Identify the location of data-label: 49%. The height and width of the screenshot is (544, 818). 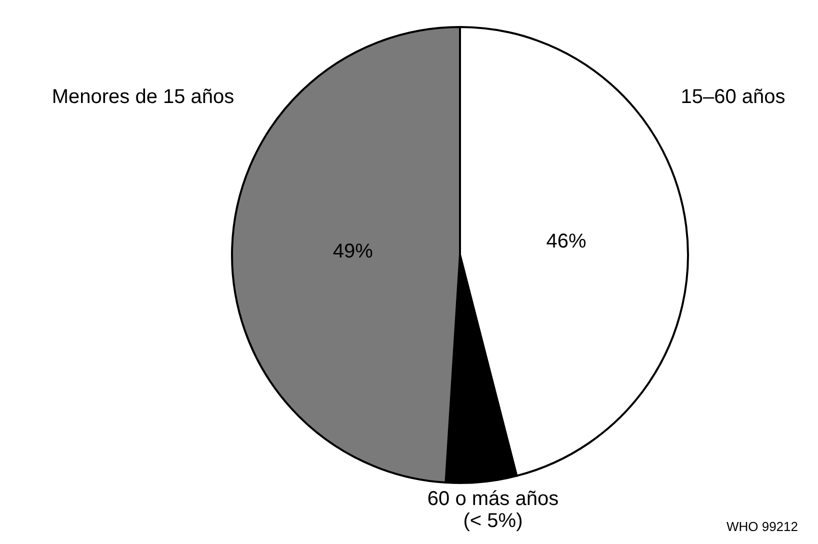
(353, 251).